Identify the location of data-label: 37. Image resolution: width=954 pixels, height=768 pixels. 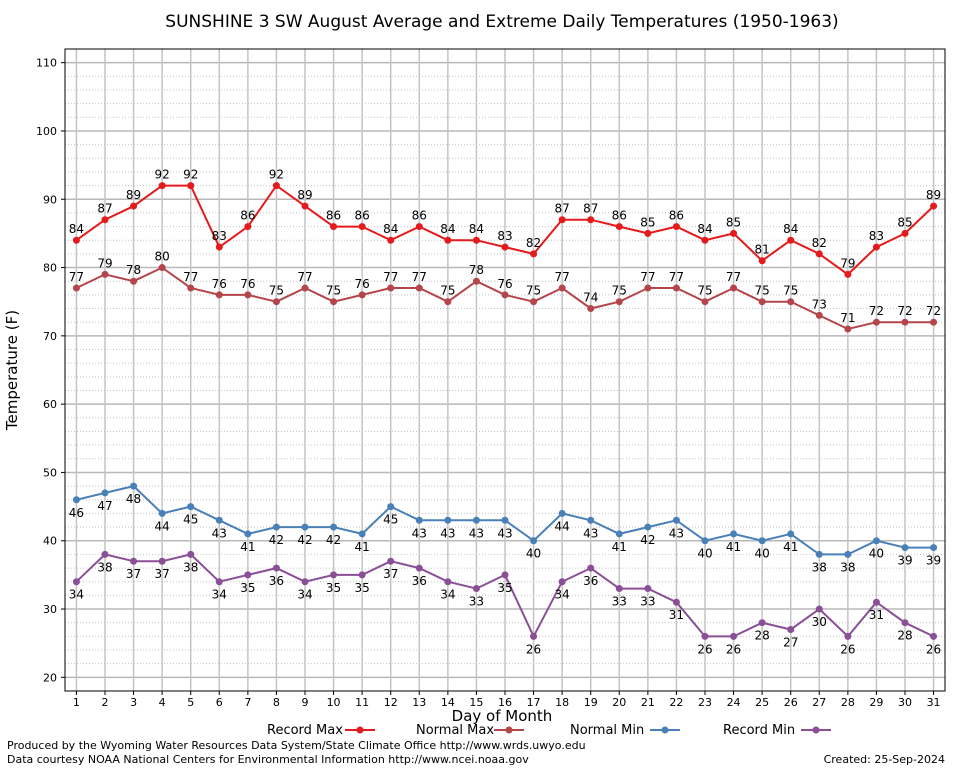
(162, 574).